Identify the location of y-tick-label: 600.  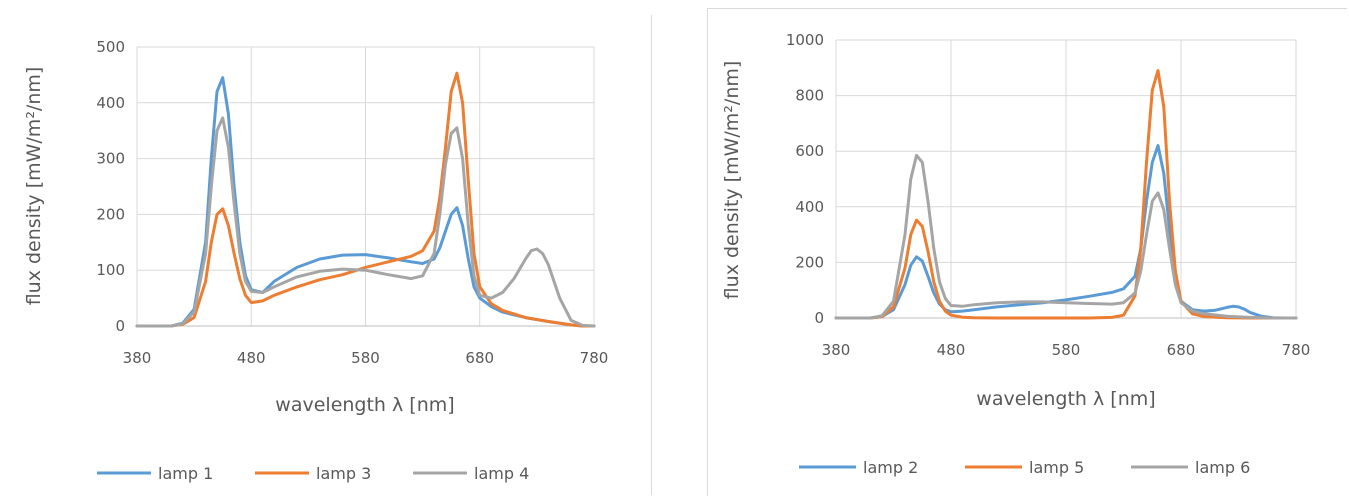
(809, 151).